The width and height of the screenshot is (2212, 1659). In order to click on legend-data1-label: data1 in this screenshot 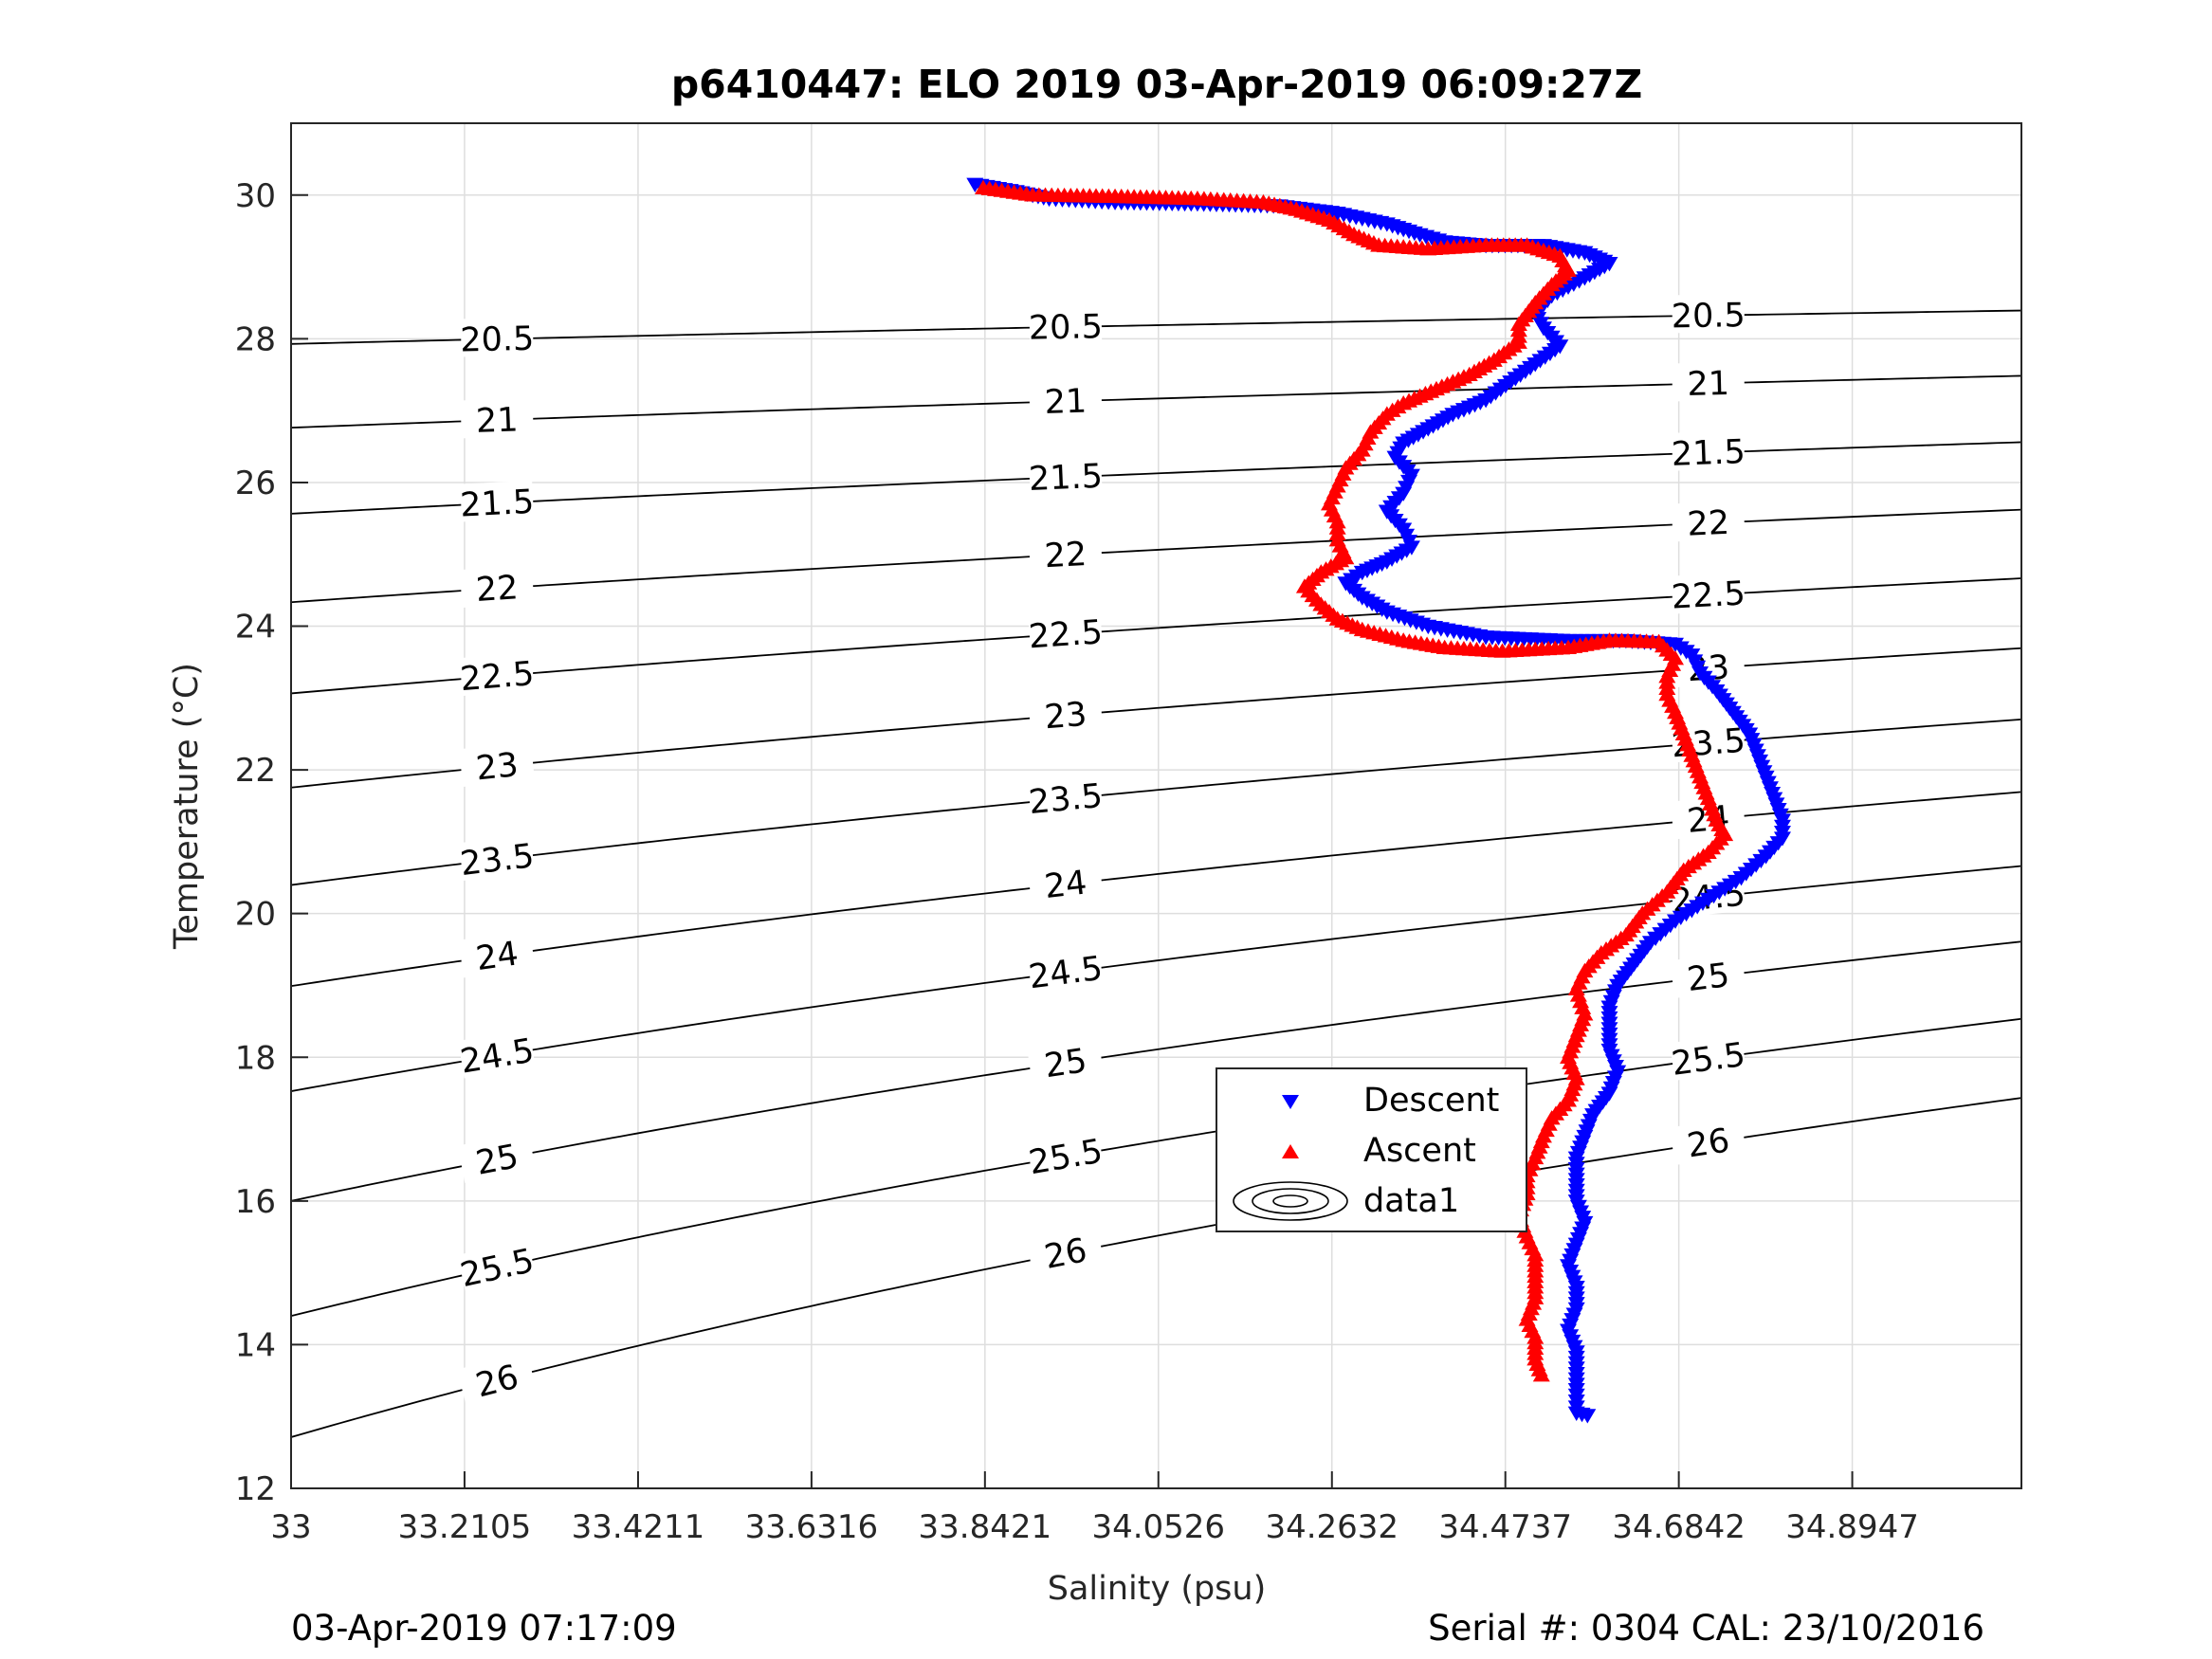, I will do `click(1411, 1201)`.